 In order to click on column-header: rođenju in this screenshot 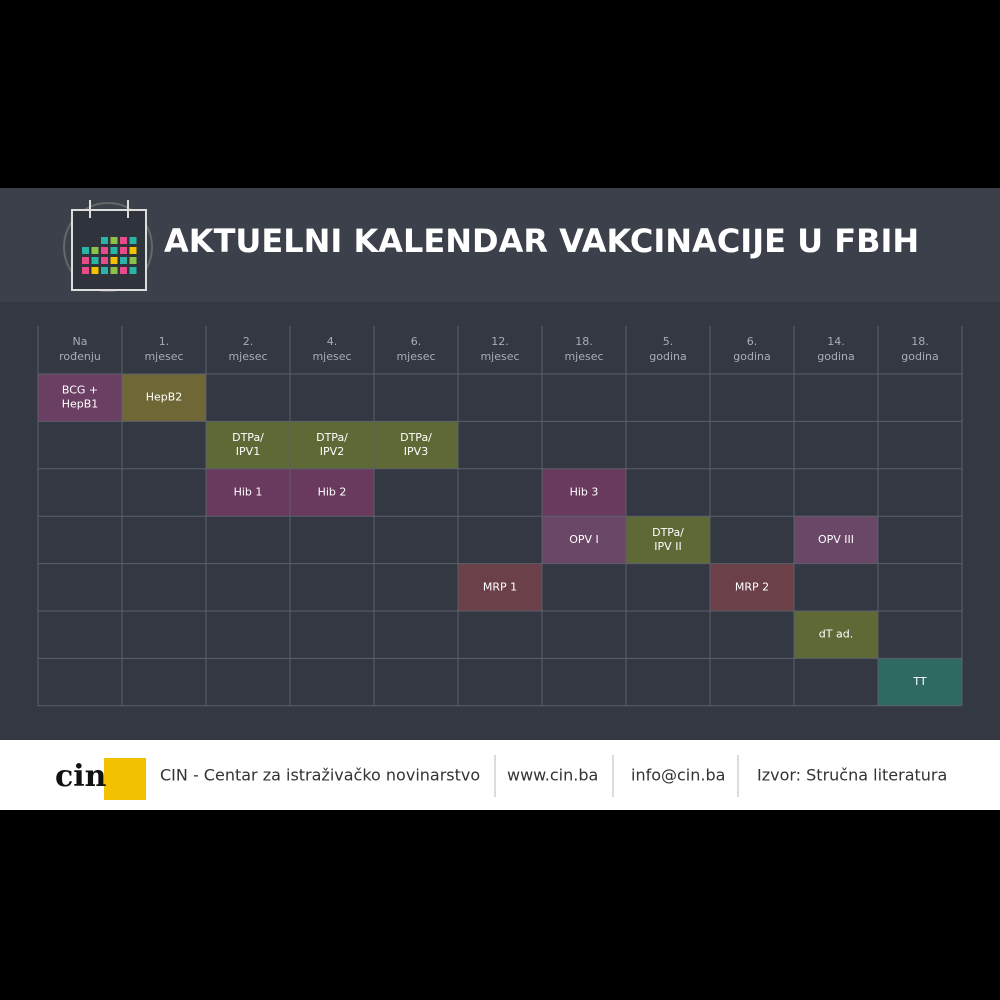, I will do `click(80, 356)`.